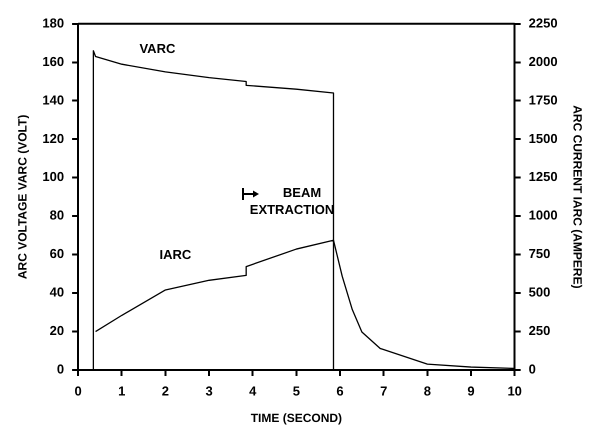 The height and width of the screenshot is (442, 600). What do you see at coordinates (539, 254) in the screenshot?
I see `y2-tick-label: 750` at bounding box center [539, 254].